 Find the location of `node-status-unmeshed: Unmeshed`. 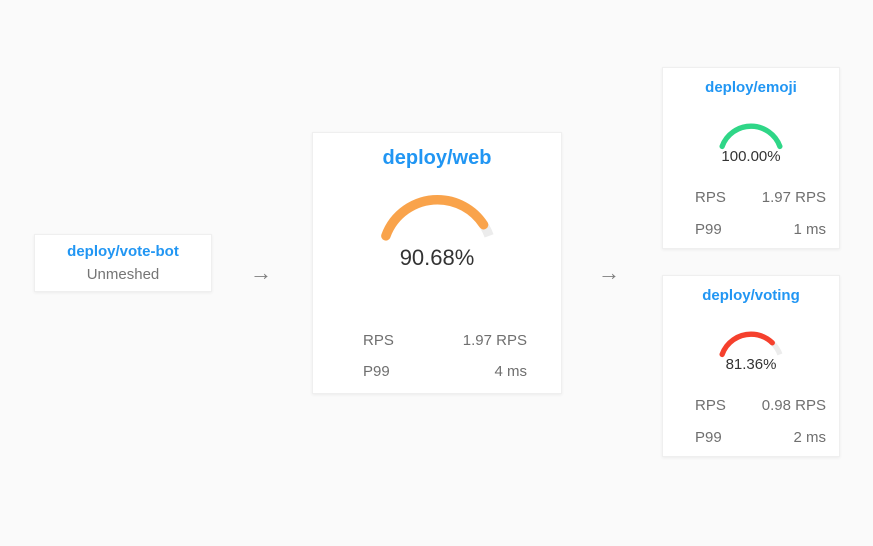

node-status-unmeshed: Unmeshed is located at coordinates (123, 274).